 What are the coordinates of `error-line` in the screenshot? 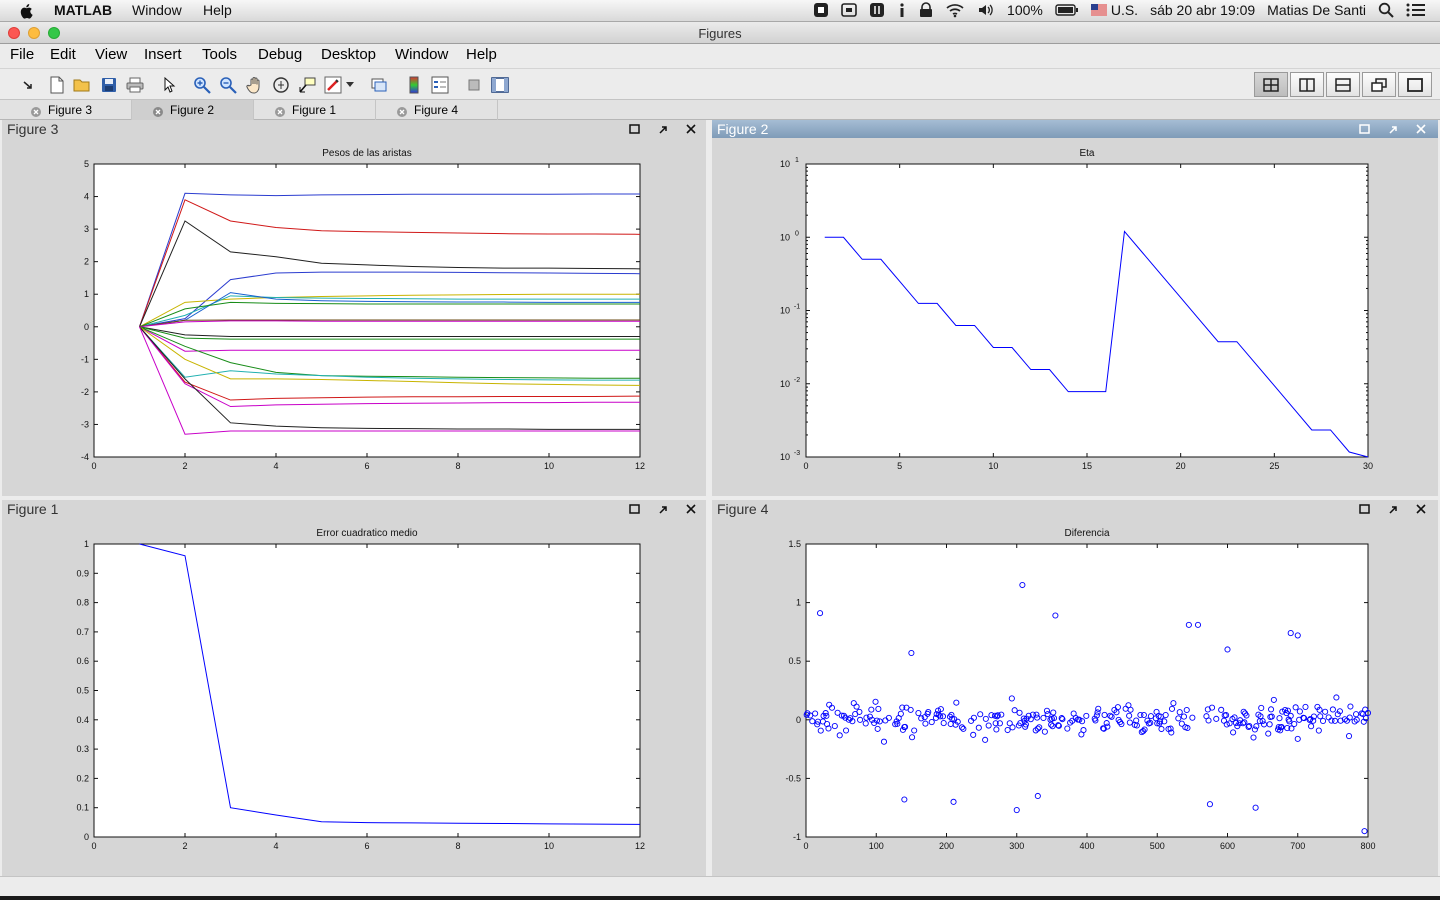 It's located at (390, 684).